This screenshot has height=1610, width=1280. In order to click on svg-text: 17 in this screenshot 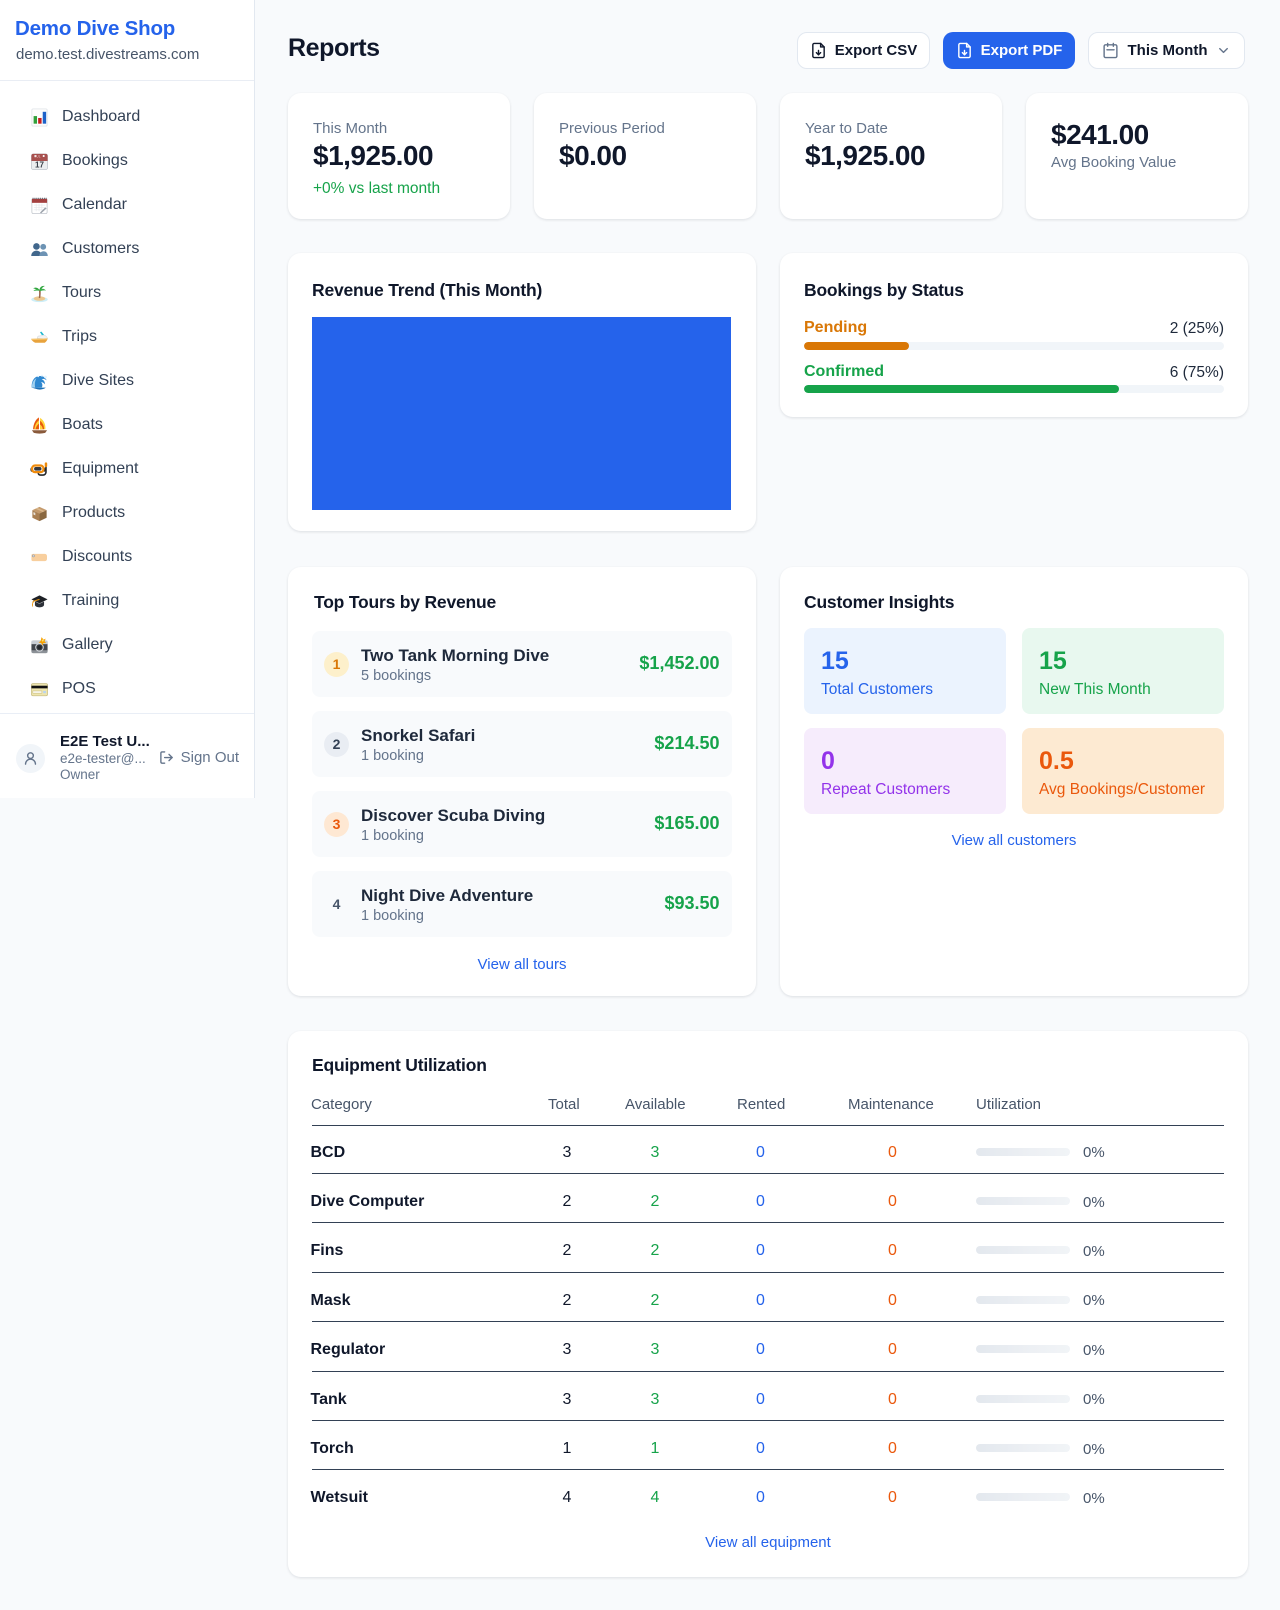, I will do `click(39, 164)`.